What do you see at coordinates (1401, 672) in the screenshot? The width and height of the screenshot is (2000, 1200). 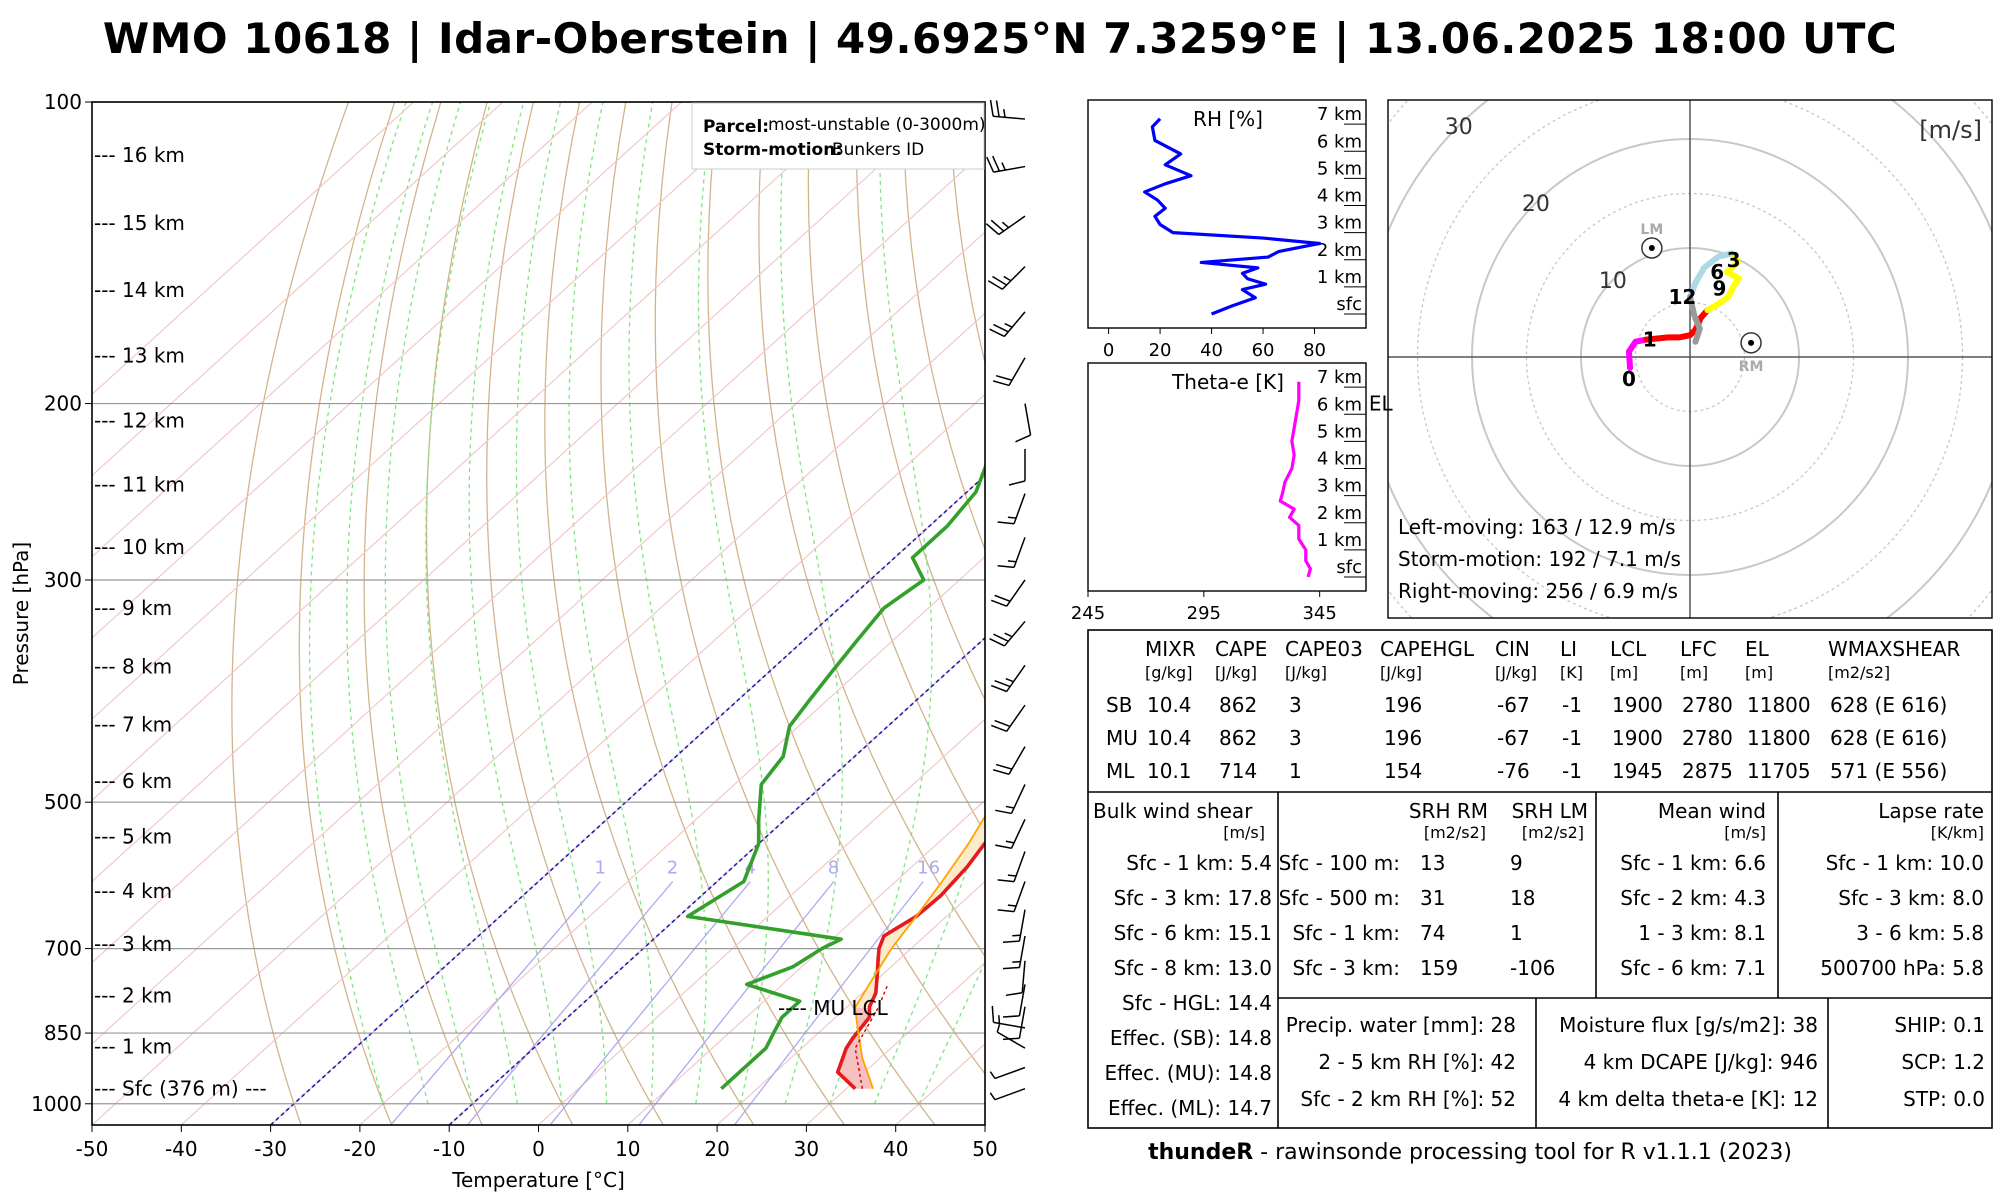 I see `param-unit: [J/kg]` at bounding box center [1401, 672].